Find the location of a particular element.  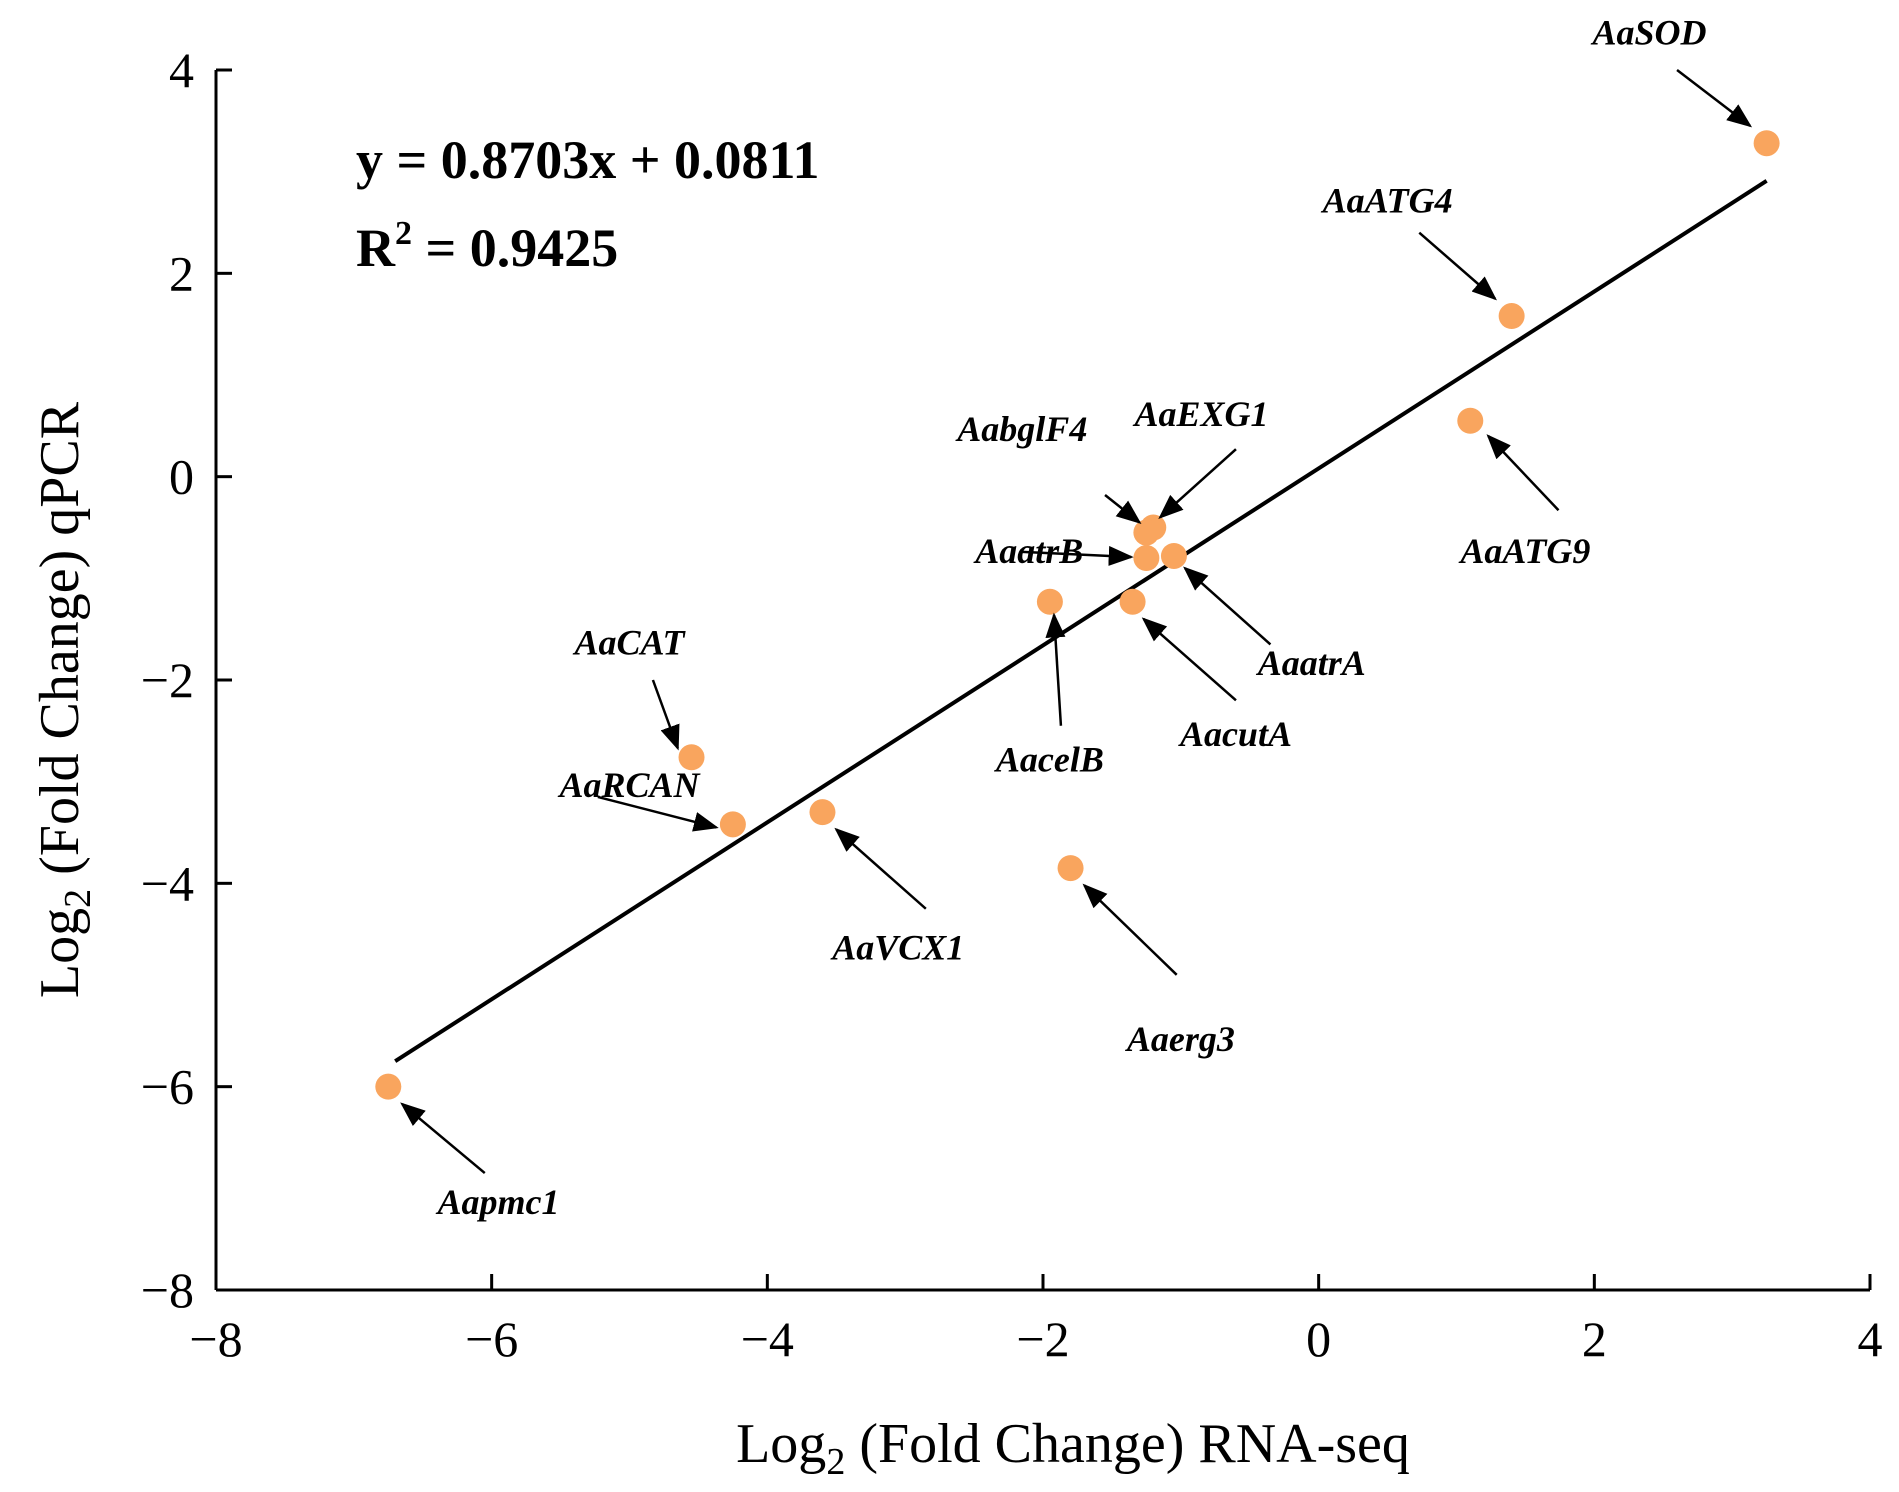

gene-label-aabglf4: AabglF4 is located at coordinates (1021, 429).